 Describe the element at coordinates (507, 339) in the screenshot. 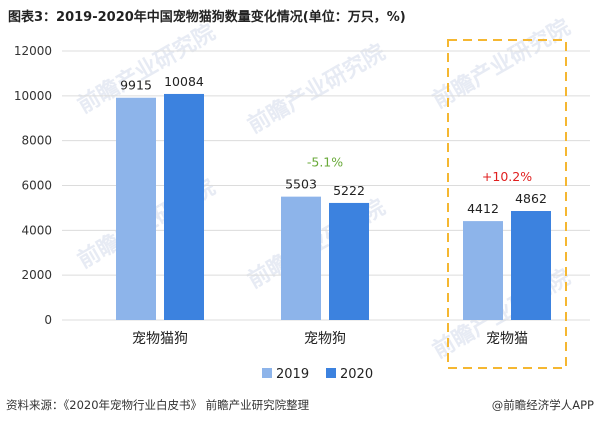

I see `x-category-label: 宠物猫` at that location.